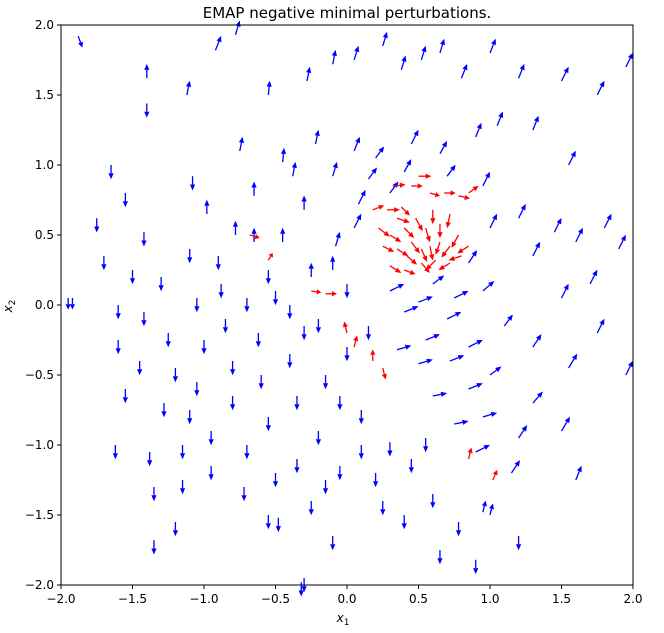 The image size is (664, 633). Describe the element at coordinates (44, 305) in the screenshot. I see `y-tick-label: 0.0` at that location.